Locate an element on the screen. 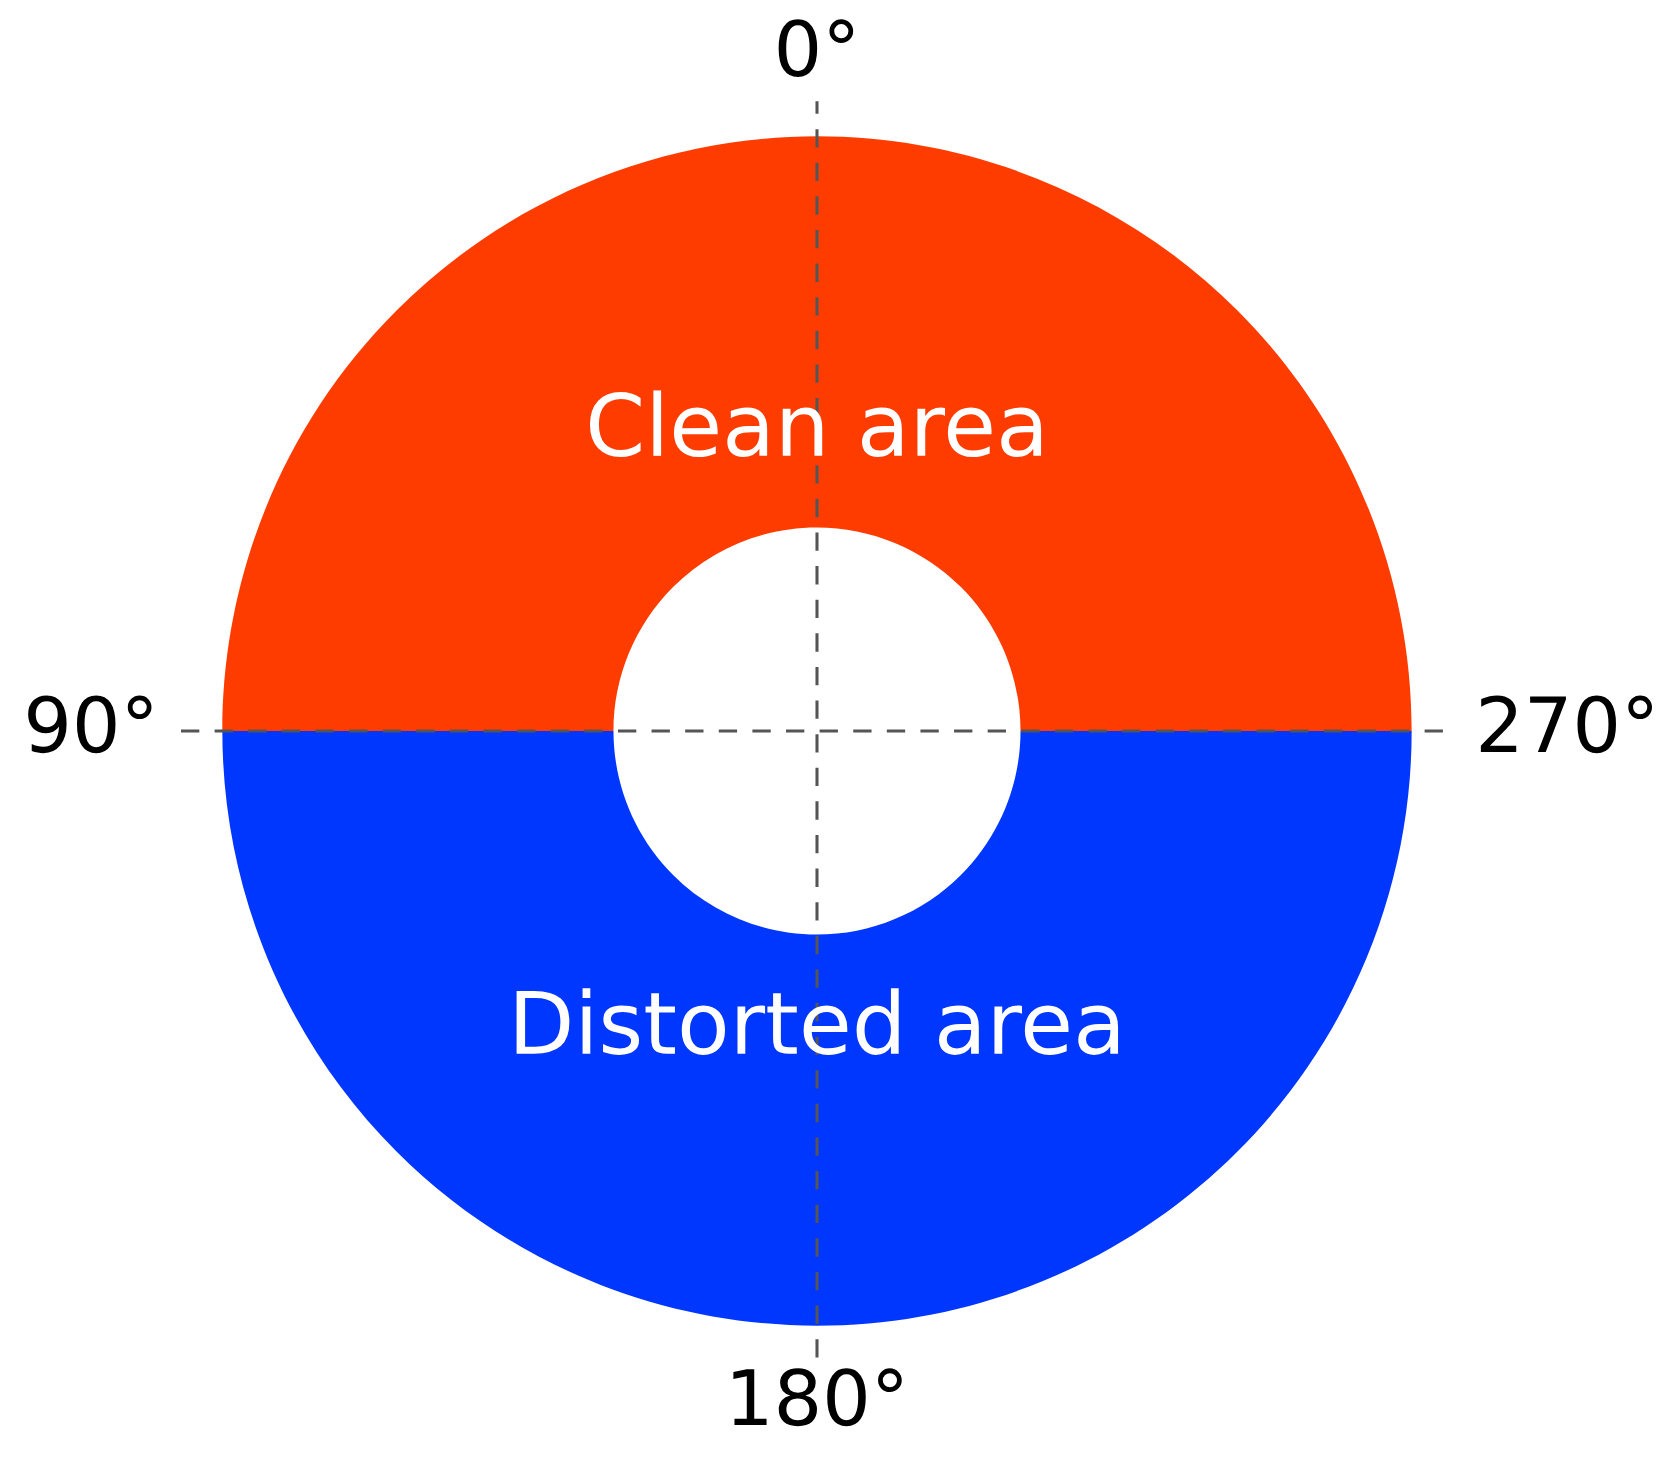  text: 270° is located at coordinates (1566, 724).